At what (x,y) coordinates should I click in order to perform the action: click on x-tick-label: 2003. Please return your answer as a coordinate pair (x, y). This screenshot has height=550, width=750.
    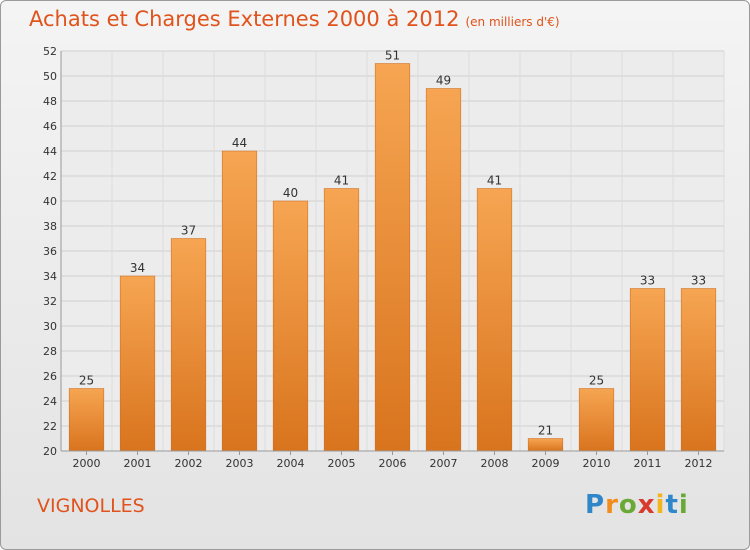
    Looking at the image, I should click on (240, 463).